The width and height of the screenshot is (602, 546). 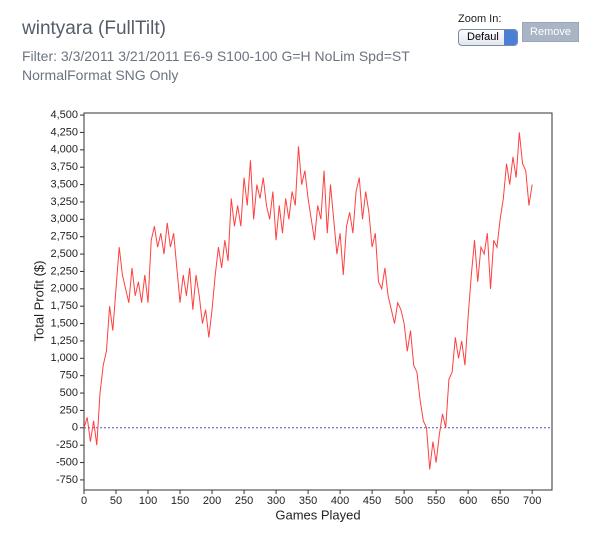 What do you see at coordinates (69, 393) in the screenshot?
I see `y-tick-label: 500` at bounding box center [69, 393].